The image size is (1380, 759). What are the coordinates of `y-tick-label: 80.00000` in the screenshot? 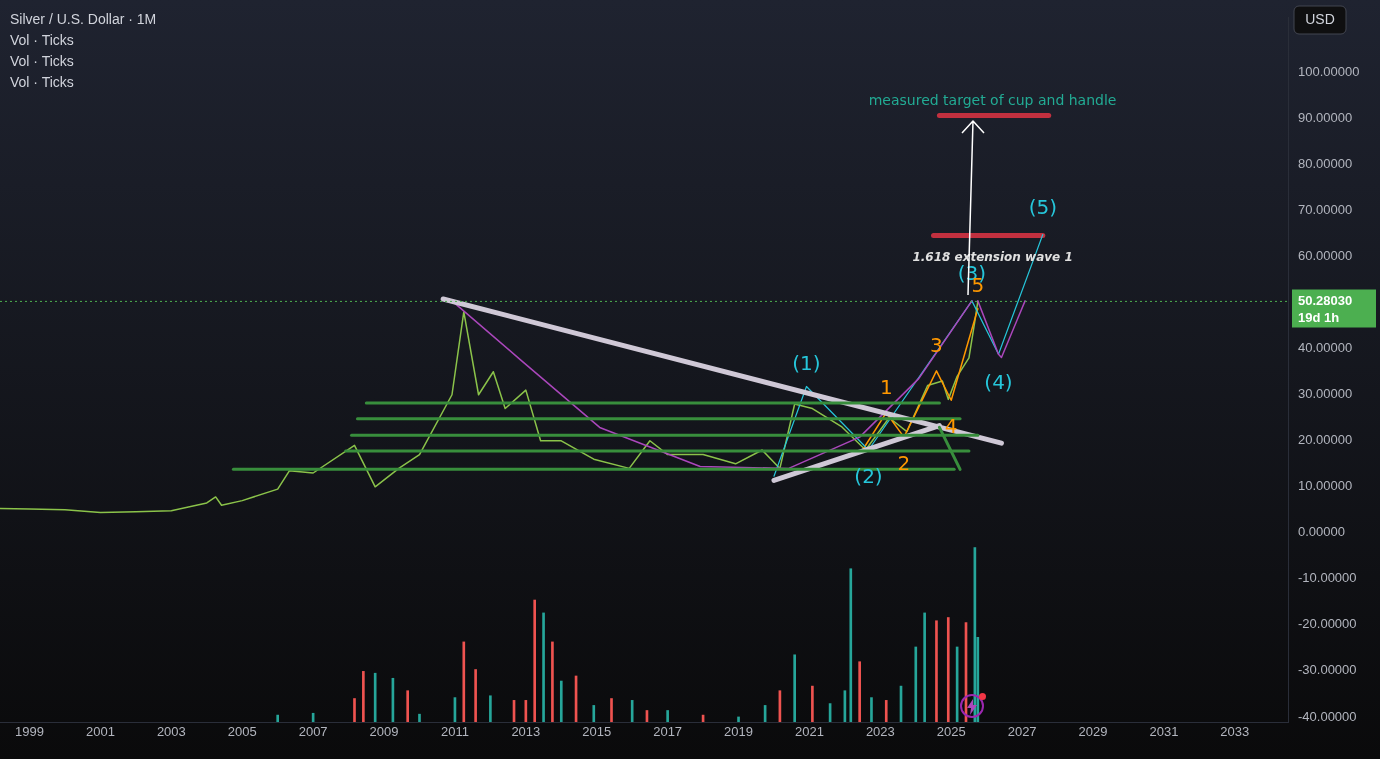 It's located at (1325, 164).